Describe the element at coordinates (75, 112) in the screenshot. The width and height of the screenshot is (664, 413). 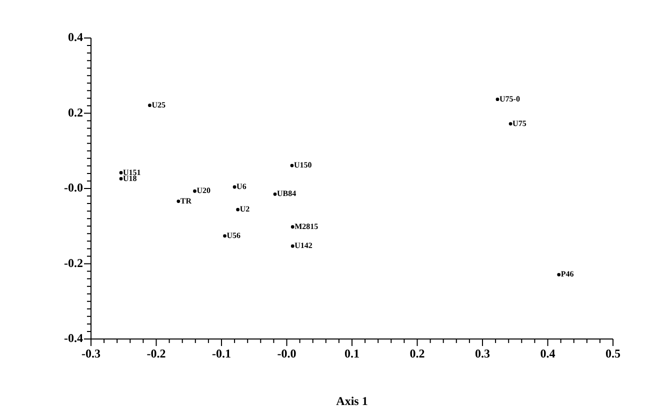
I see `y-tick-label: 0.2` at that location.